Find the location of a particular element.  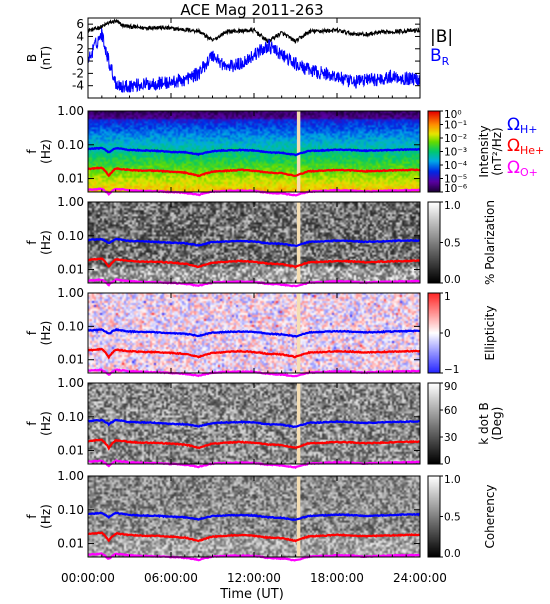

series-line-btotal is located at coordinates (254, 31).